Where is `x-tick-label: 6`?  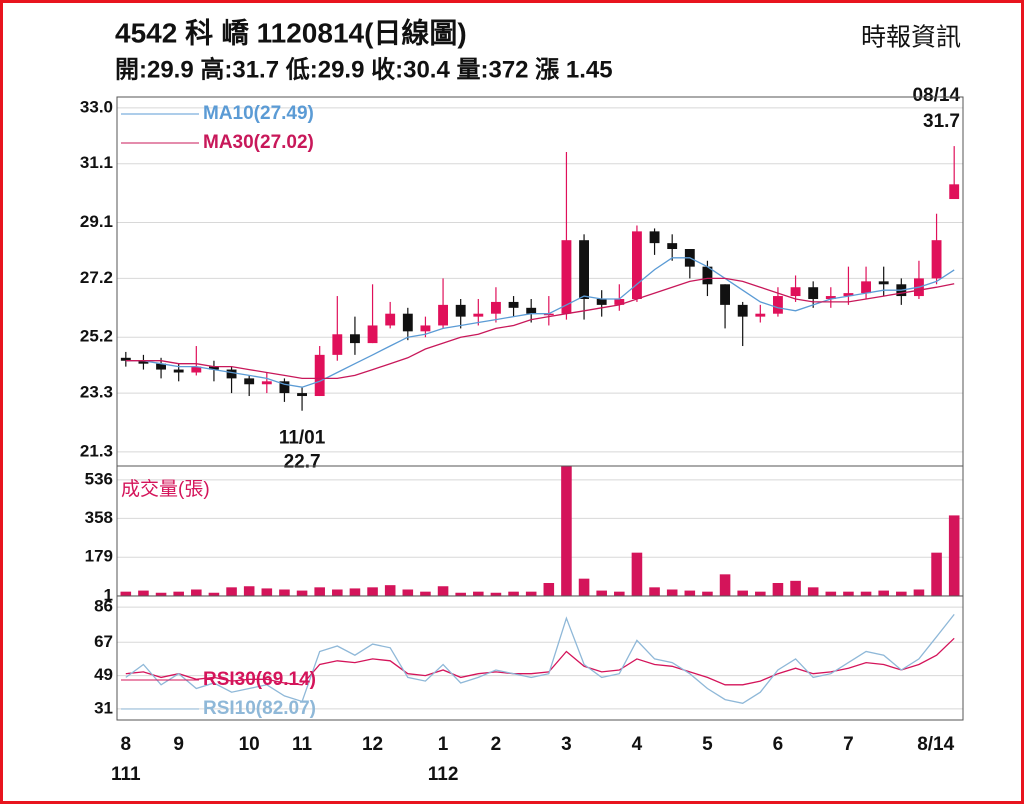
x-tick-label: 6 is located at coordinates (778, 744).